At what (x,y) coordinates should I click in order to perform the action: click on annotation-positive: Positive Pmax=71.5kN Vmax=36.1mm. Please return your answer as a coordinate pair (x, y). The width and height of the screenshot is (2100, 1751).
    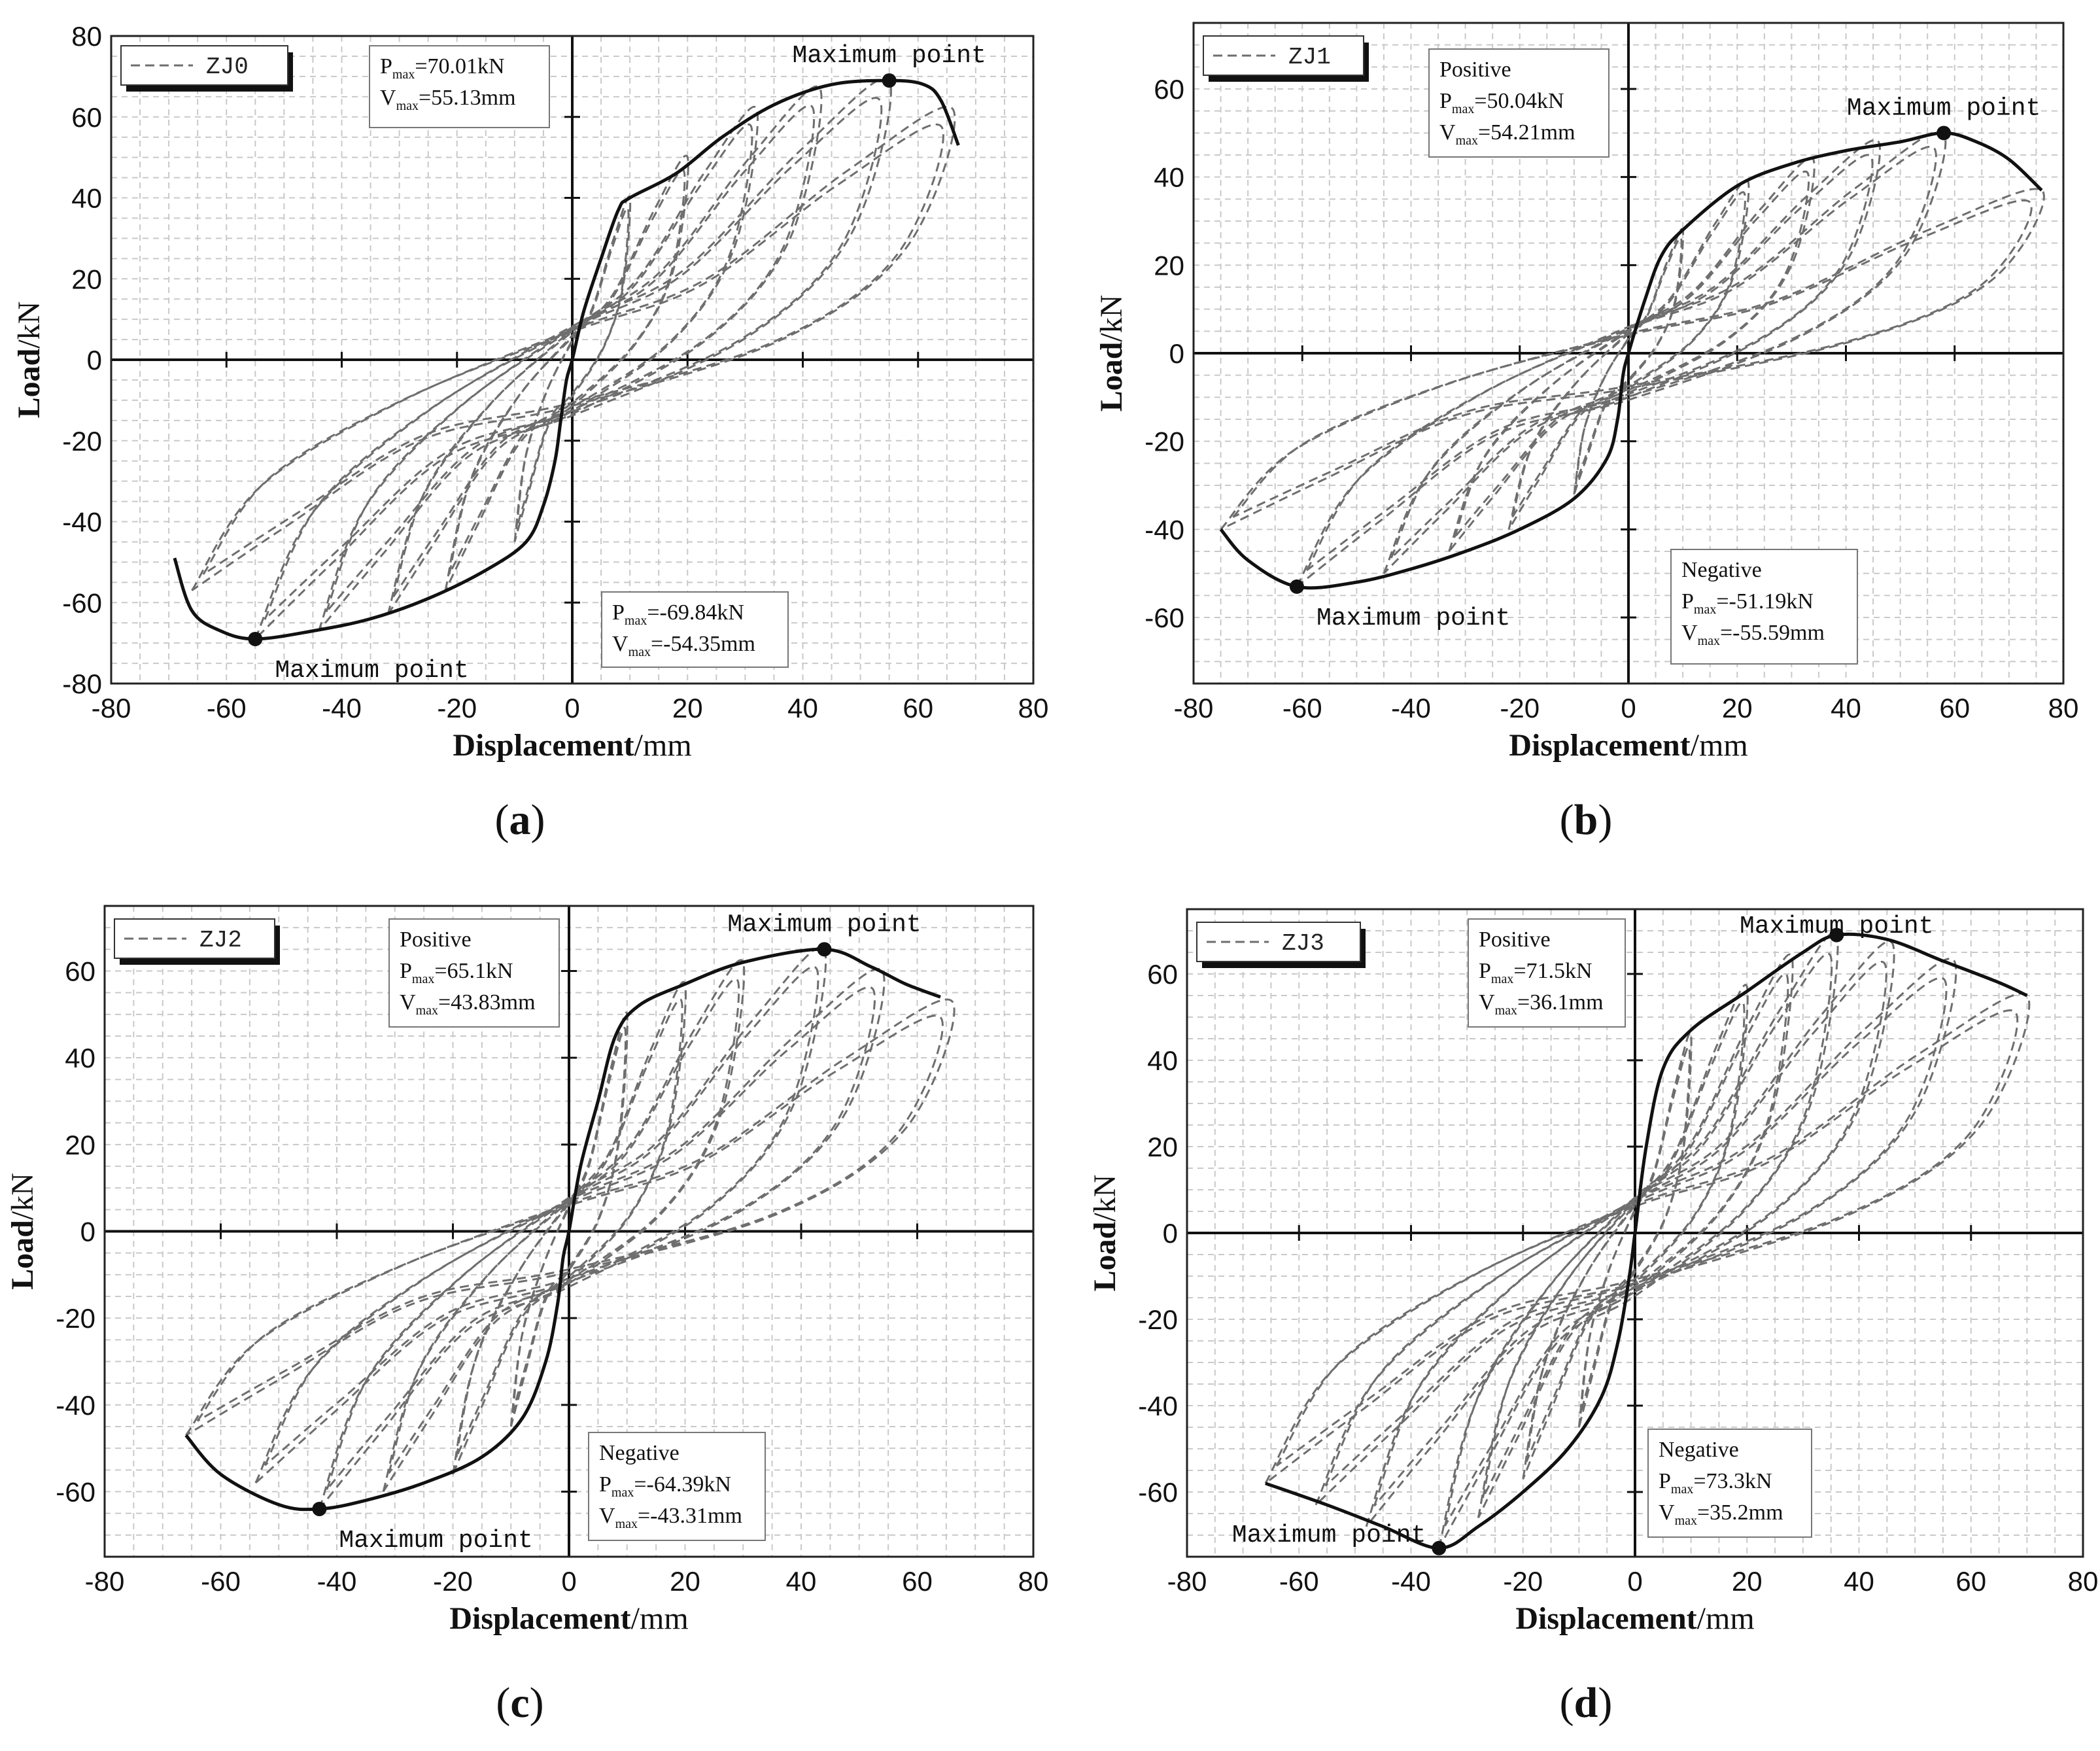
    Looking at the image, I should click on (1547, 973).